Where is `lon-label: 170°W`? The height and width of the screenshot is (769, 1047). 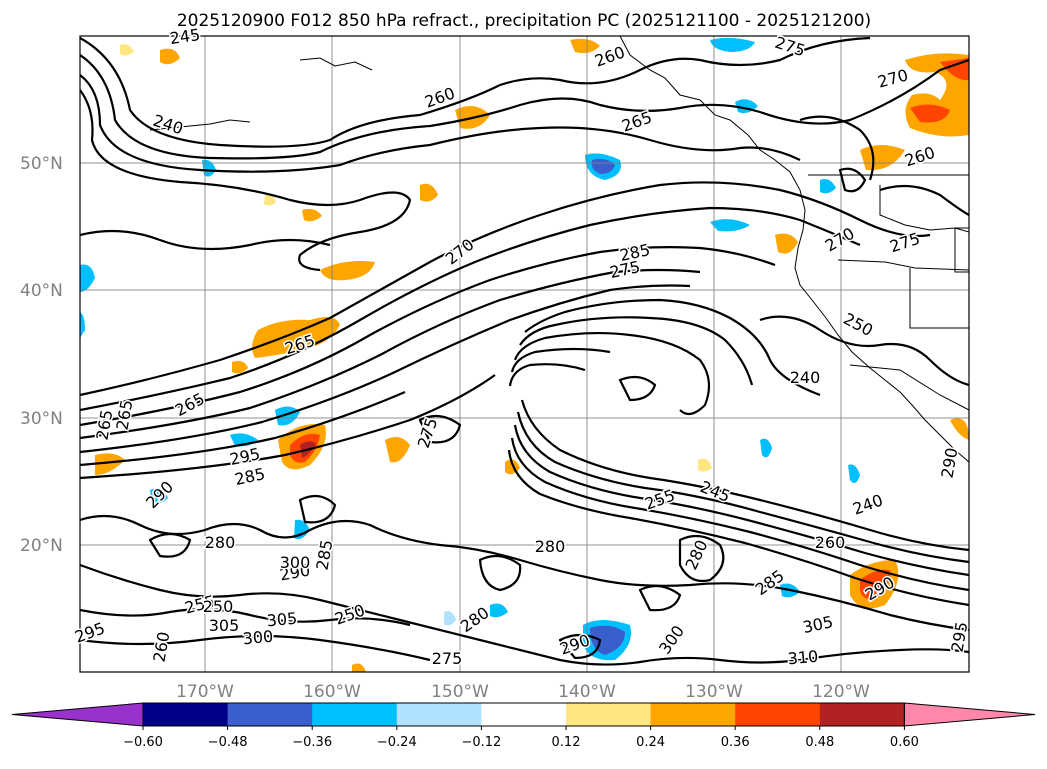 lon-label: 170°W is located at coordinates (205, 692).